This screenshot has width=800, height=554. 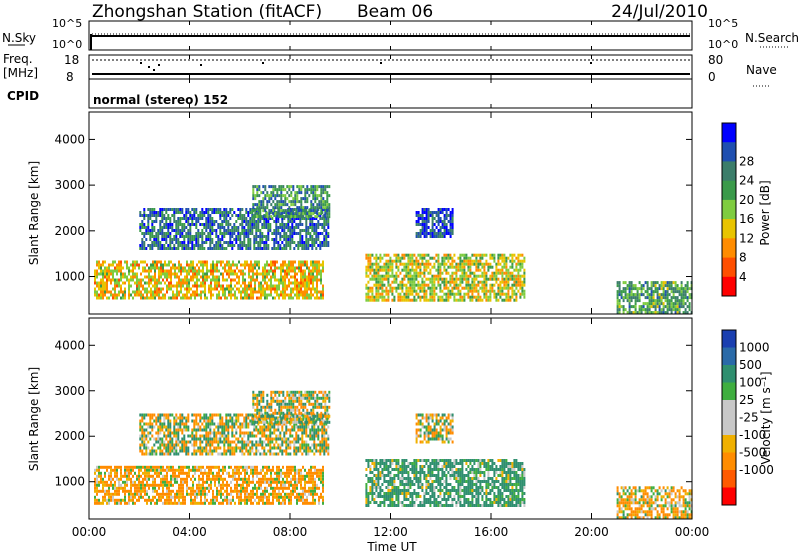 What do you see at coordinates (69, 277) in the screenshot?
I see `y-tick-label: 1000` at bounding box center [69, 277].